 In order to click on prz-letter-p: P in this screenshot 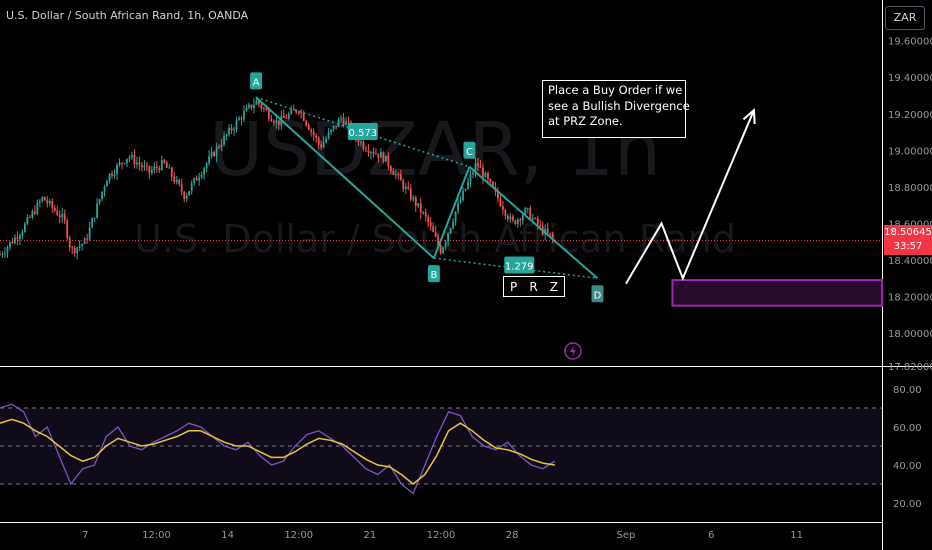, I will do `click(514, 287)`.